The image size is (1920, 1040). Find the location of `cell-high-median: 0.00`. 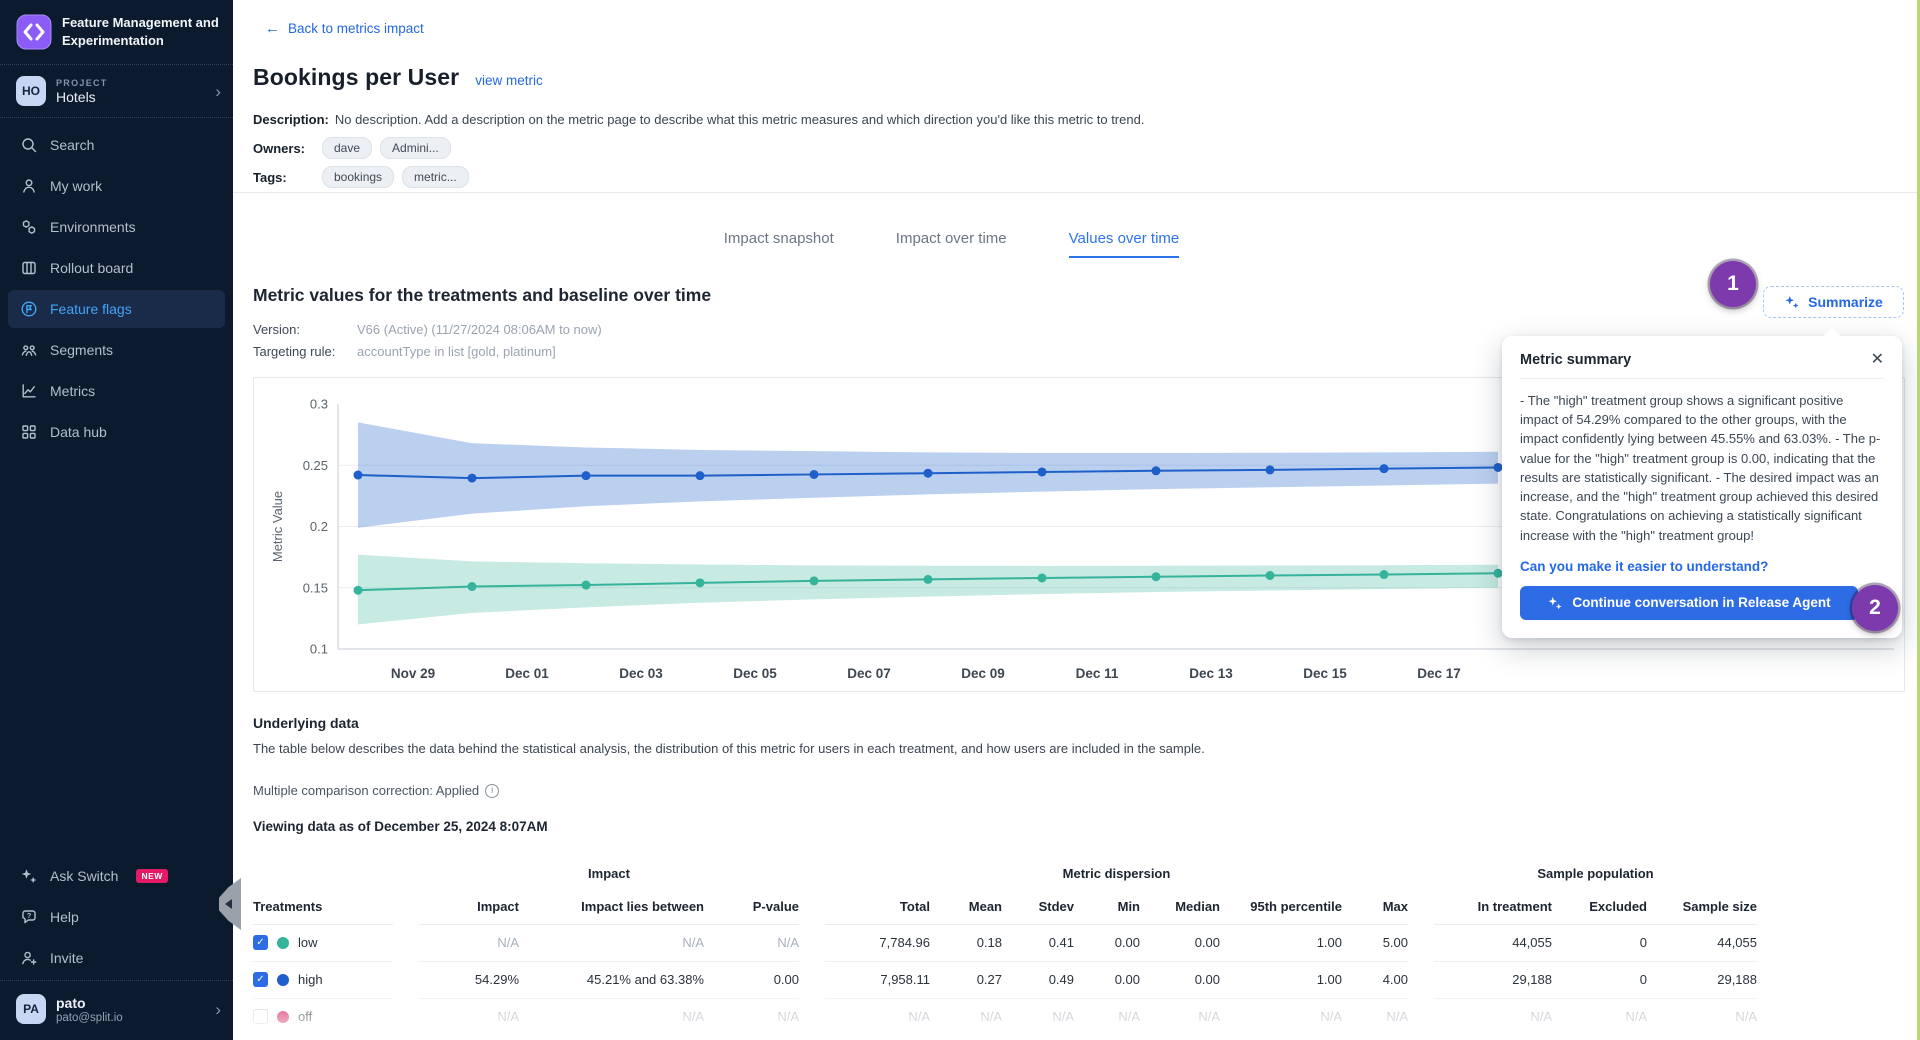

cell-high-median: 0.00 is located at coordinates (1180, 980).